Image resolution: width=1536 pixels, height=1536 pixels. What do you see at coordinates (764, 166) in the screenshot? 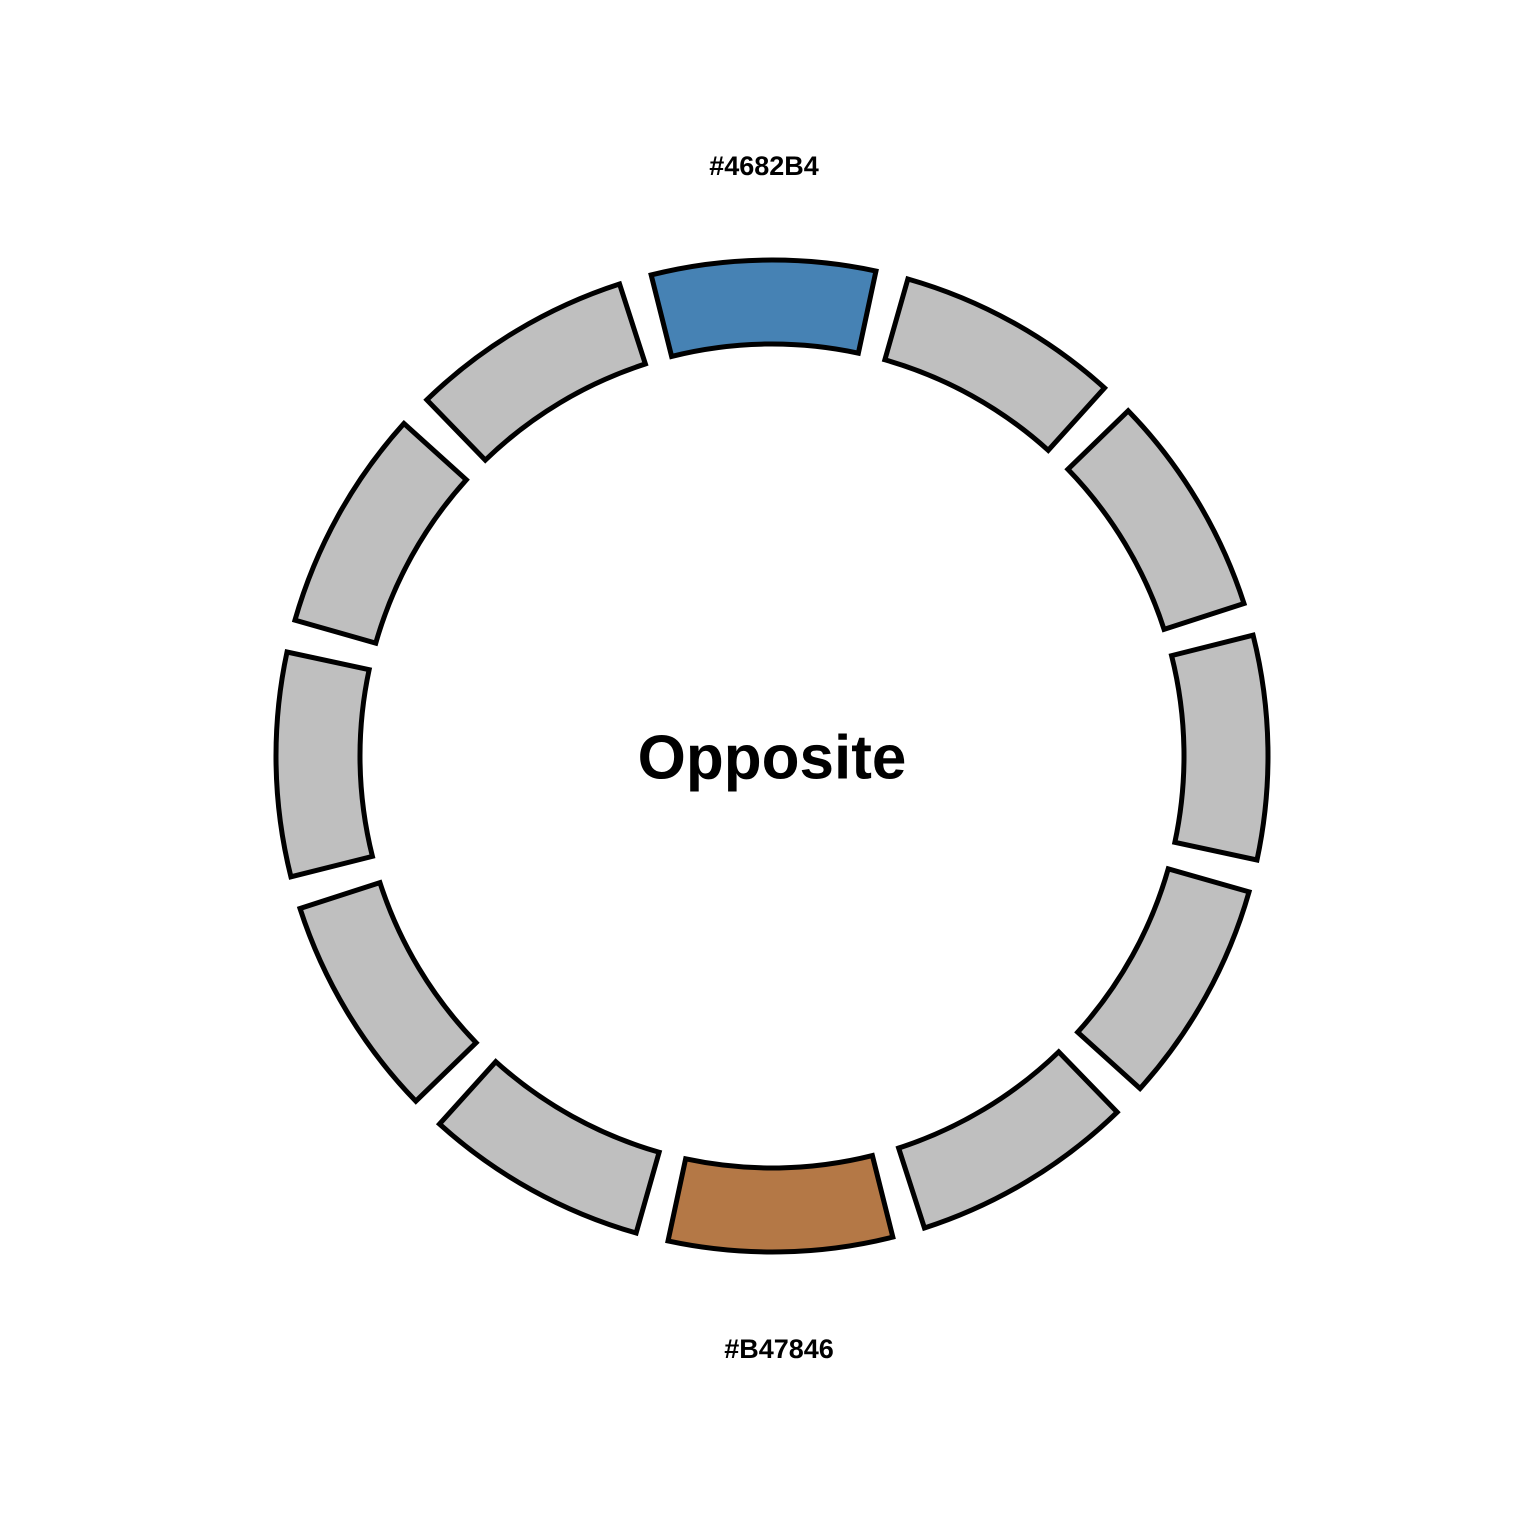
I see `primary-color-label: #4682B4` at bounding box center [764, 166].